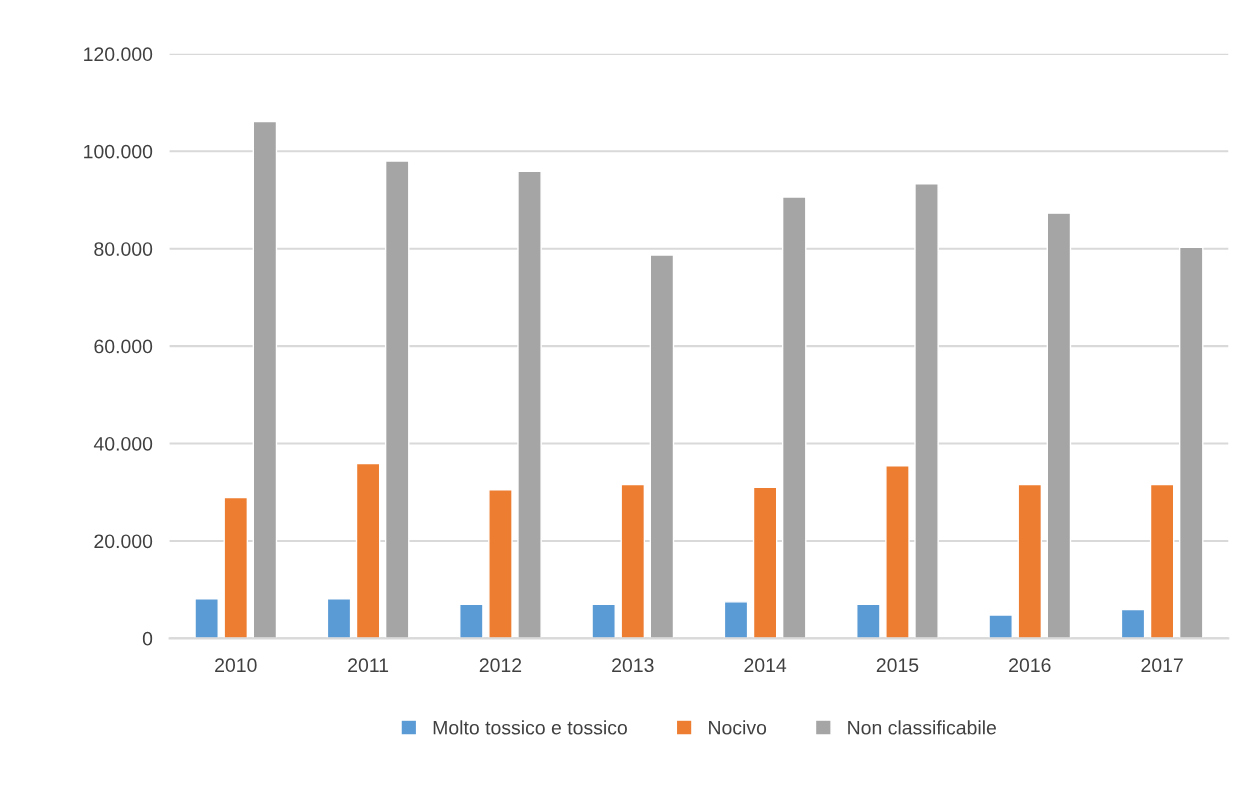  What do you see at coordinates (118, 151) in the screenshot?
I see `y-tick-label: 100.000` at bounding box center [118, 151].